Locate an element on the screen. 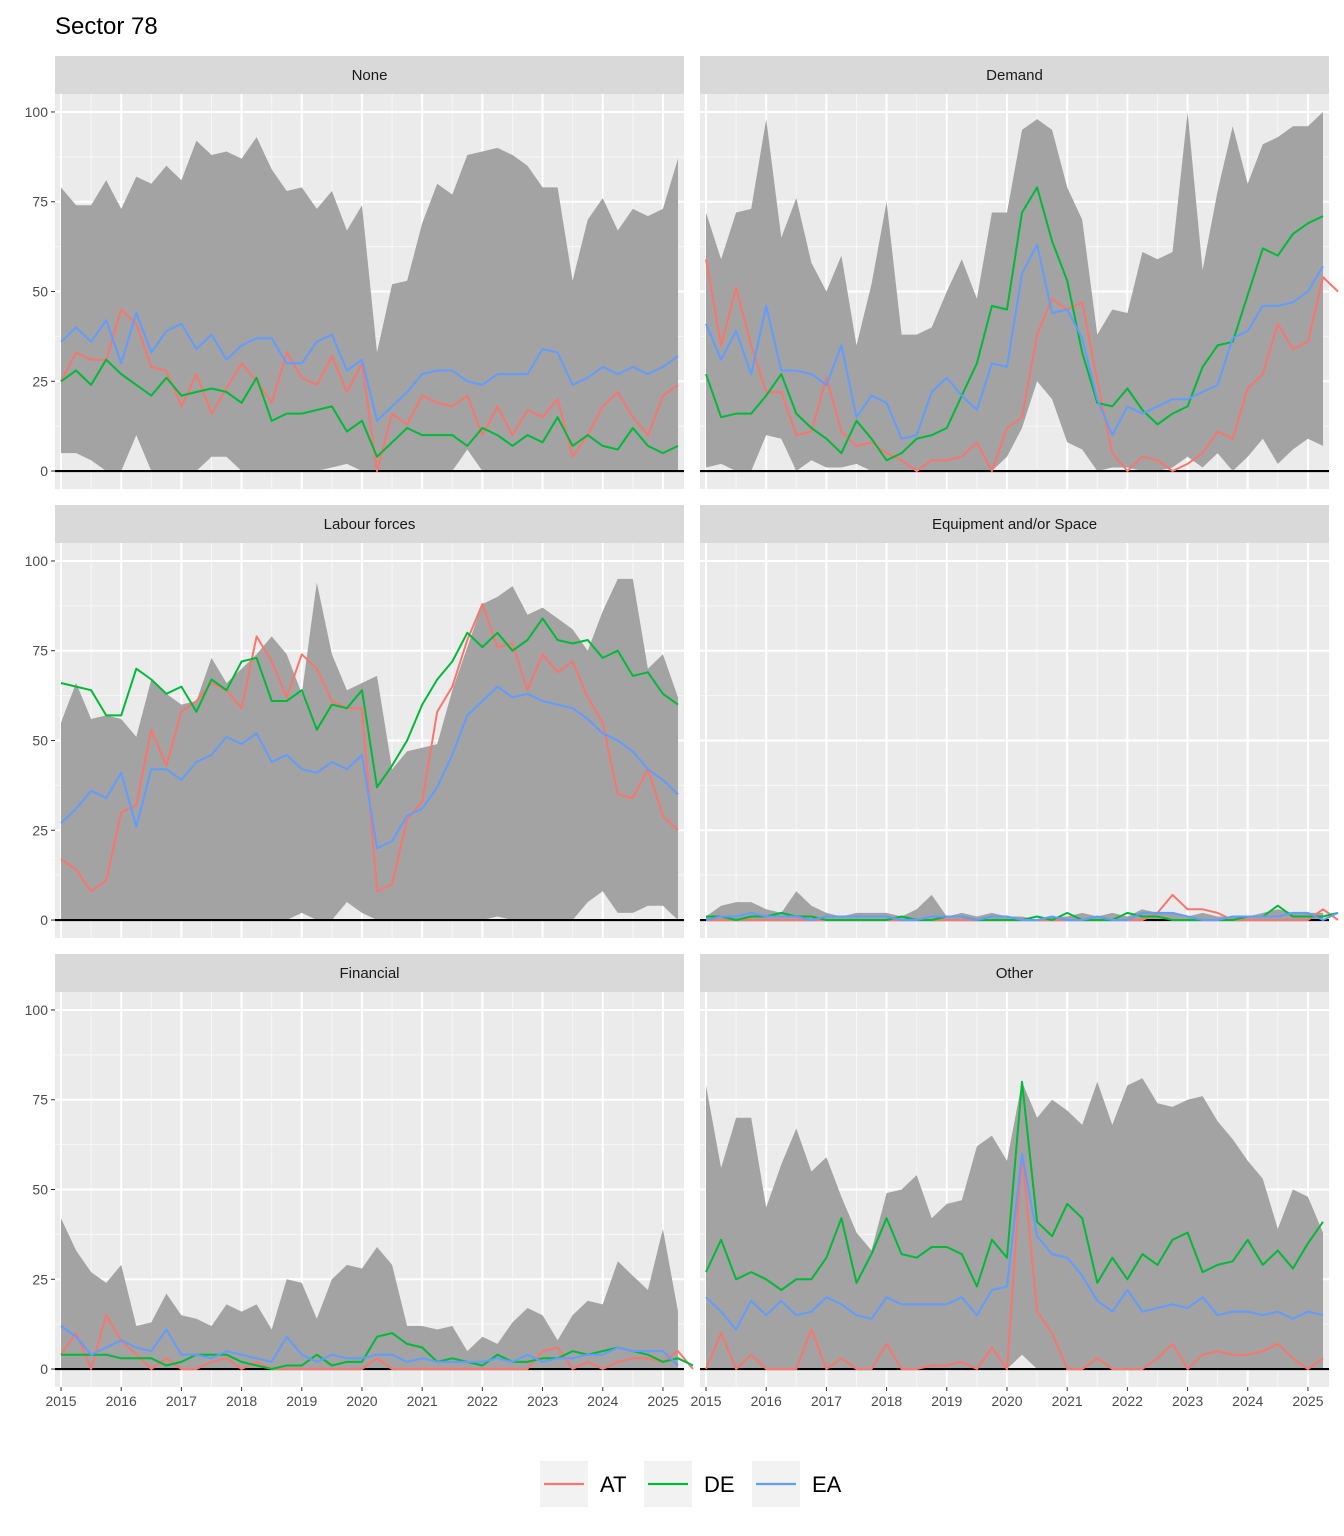  legend-item-at: AT is located at coordinates (583, 1484).